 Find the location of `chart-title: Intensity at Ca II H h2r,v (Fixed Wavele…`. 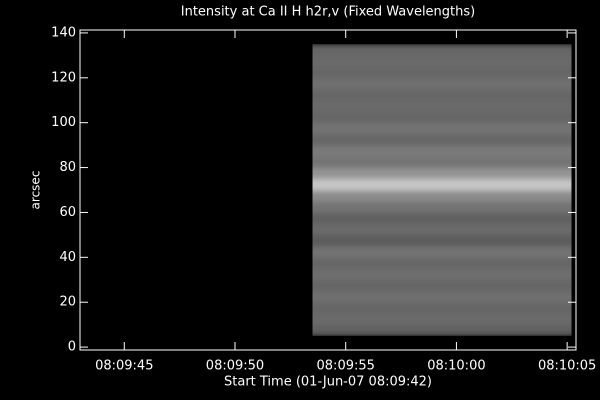

chart-title: Intensity at Ca II H h2r,v (Fixed Wavele… is located at coordinates (328, 12).